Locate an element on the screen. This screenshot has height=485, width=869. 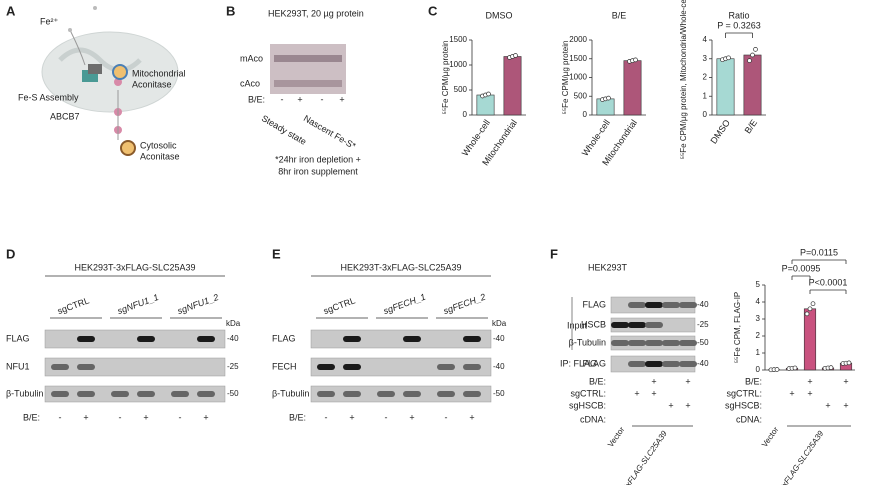
annotation: P<0.0001 is located at coordinates (828, 282).